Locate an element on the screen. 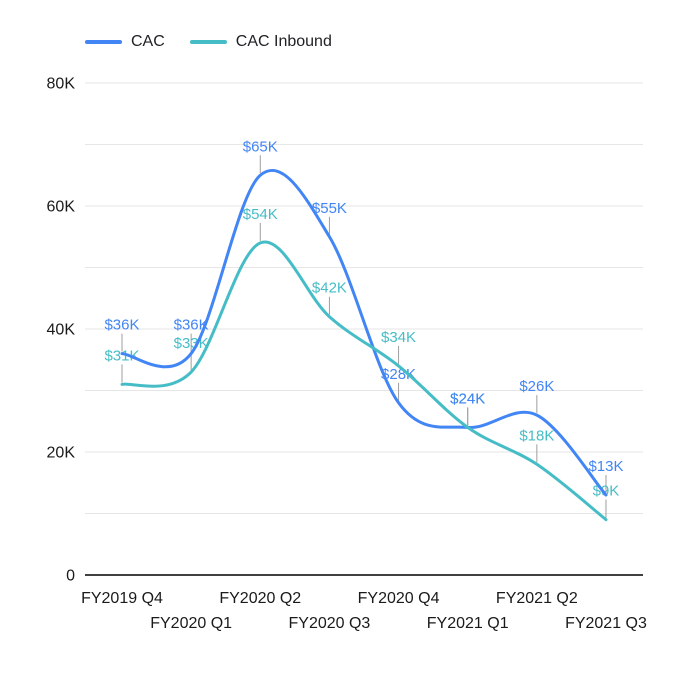 This screenshot has width=696, height=682. y-axis-tick-label: 40K is located at coordinates (61, 330).